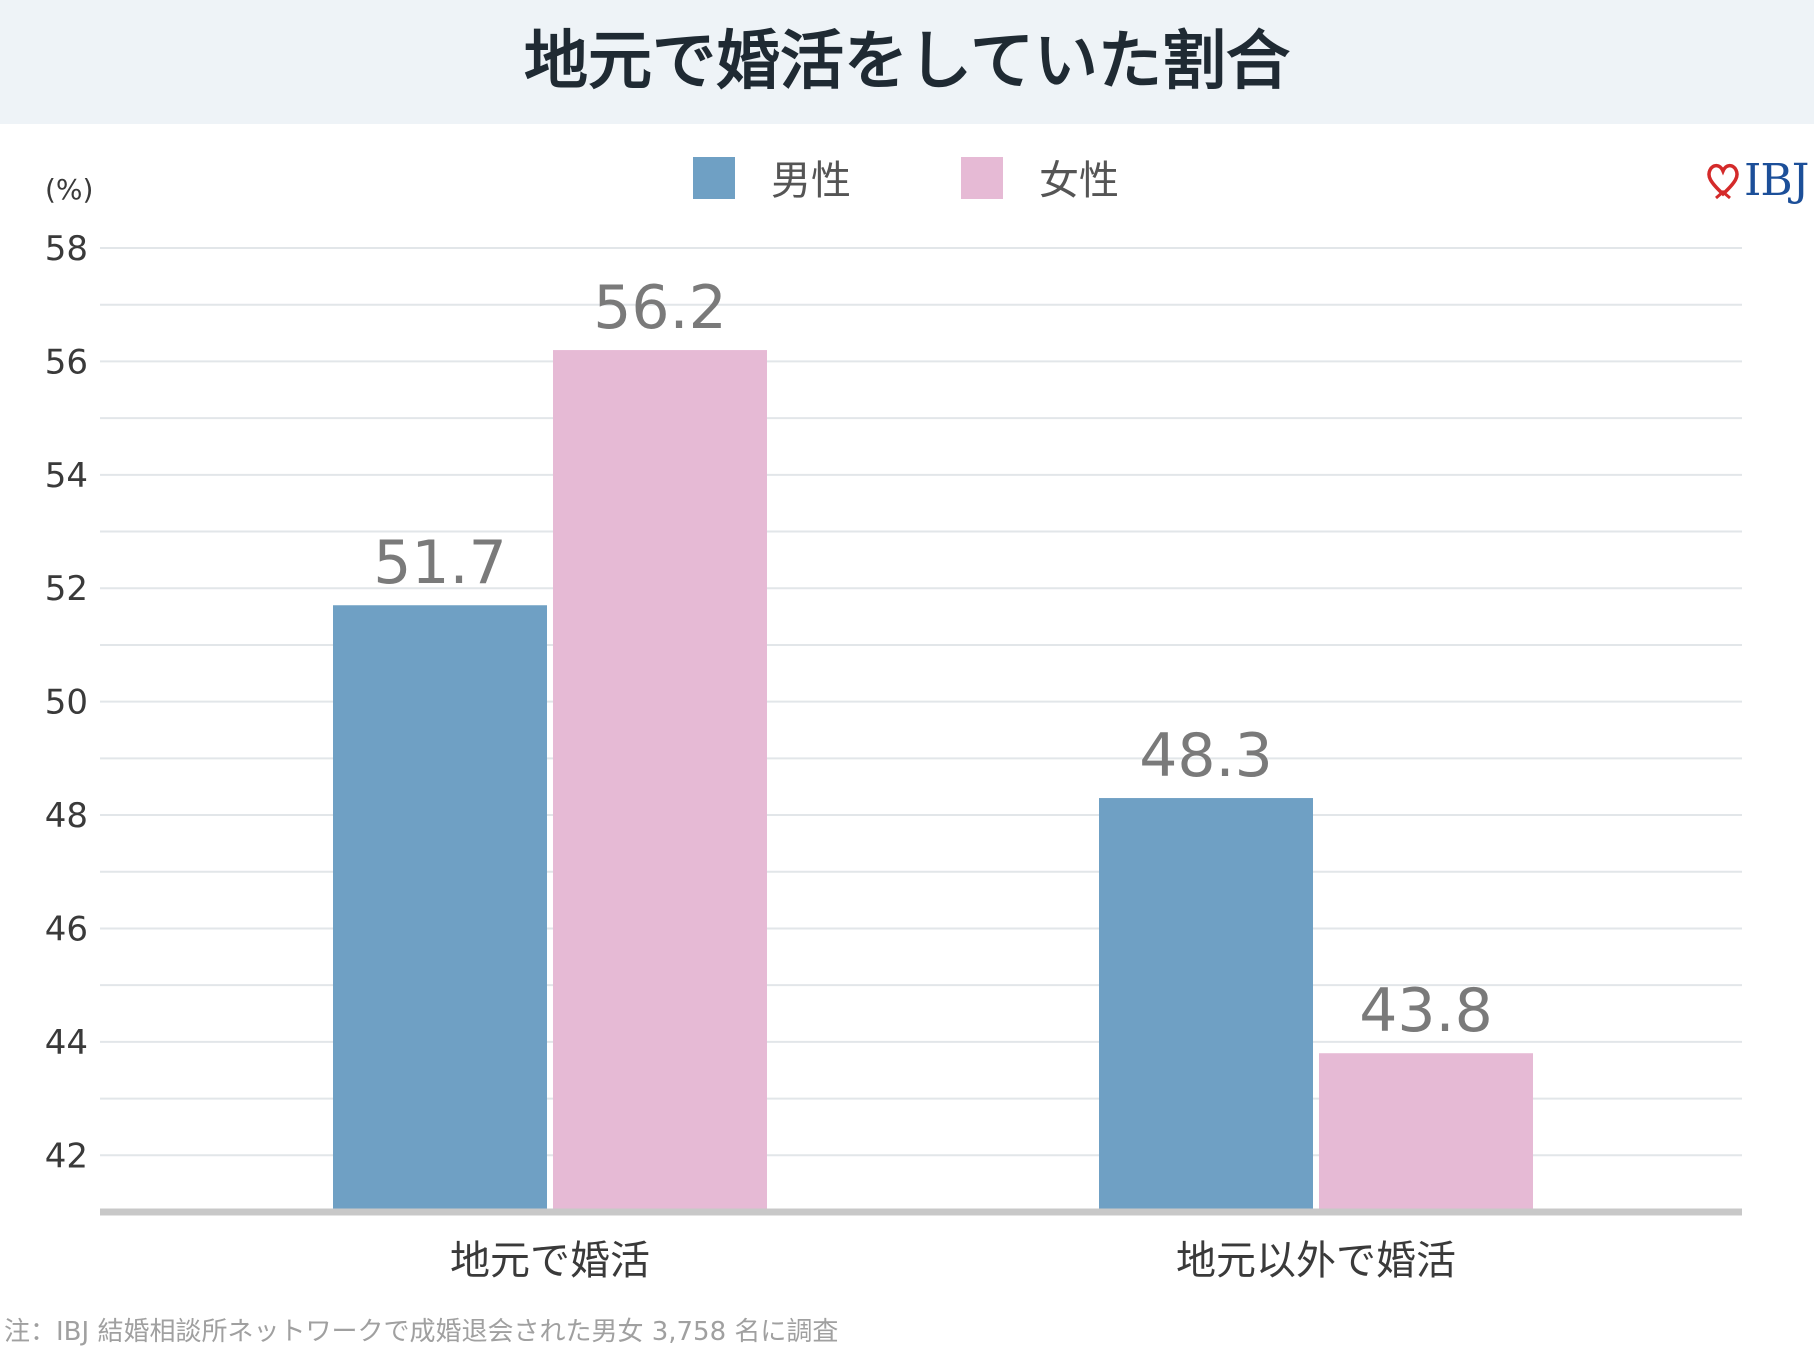  I want to click on chart-title: 地元で婚活をしていた割合, so click(907, 62).